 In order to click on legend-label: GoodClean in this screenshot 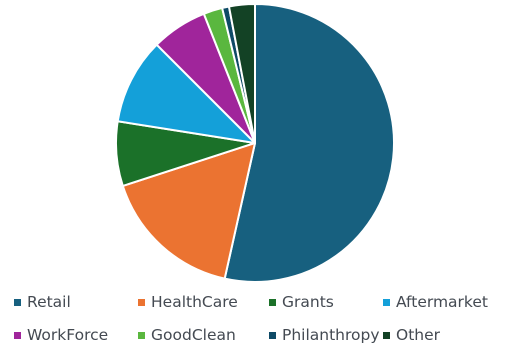, I will do `click(193, 335)`.